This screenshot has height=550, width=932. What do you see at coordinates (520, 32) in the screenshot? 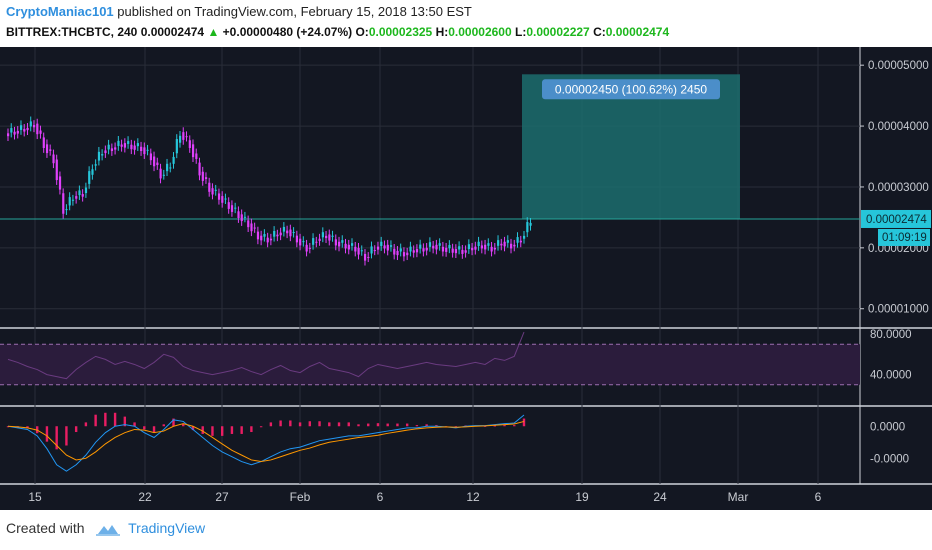
I see `low-label: L:` at bounding box center [520, 32].